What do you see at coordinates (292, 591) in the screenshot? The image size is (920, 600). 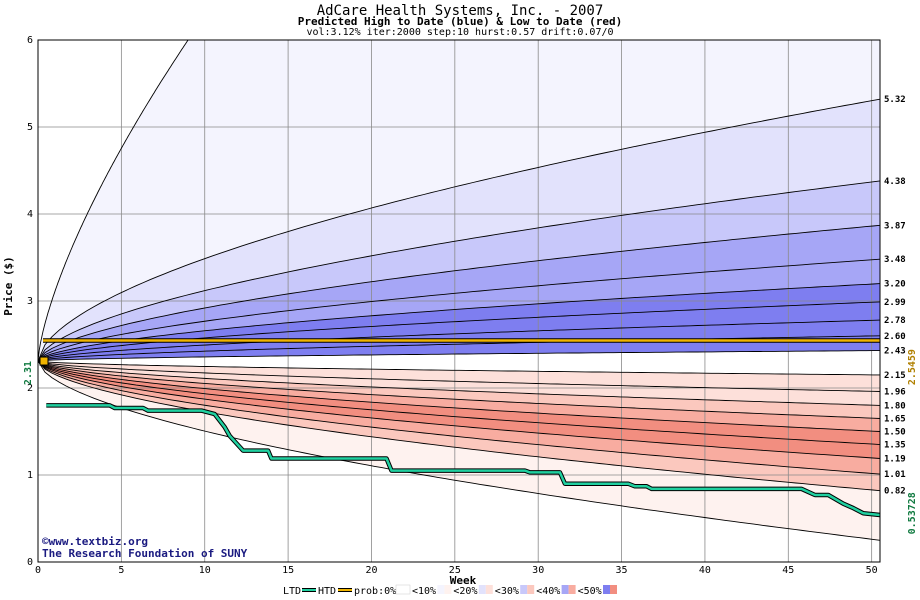 I see `legend-ltd-label: LTD` at bounding box center [292, 591].